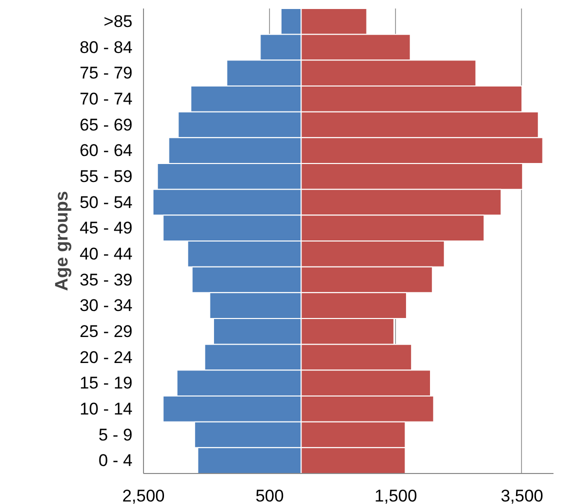 The width and height of the screenshot is (562, 504). I want to click on y-tick-label: 60 - 64, so click(106, 150).